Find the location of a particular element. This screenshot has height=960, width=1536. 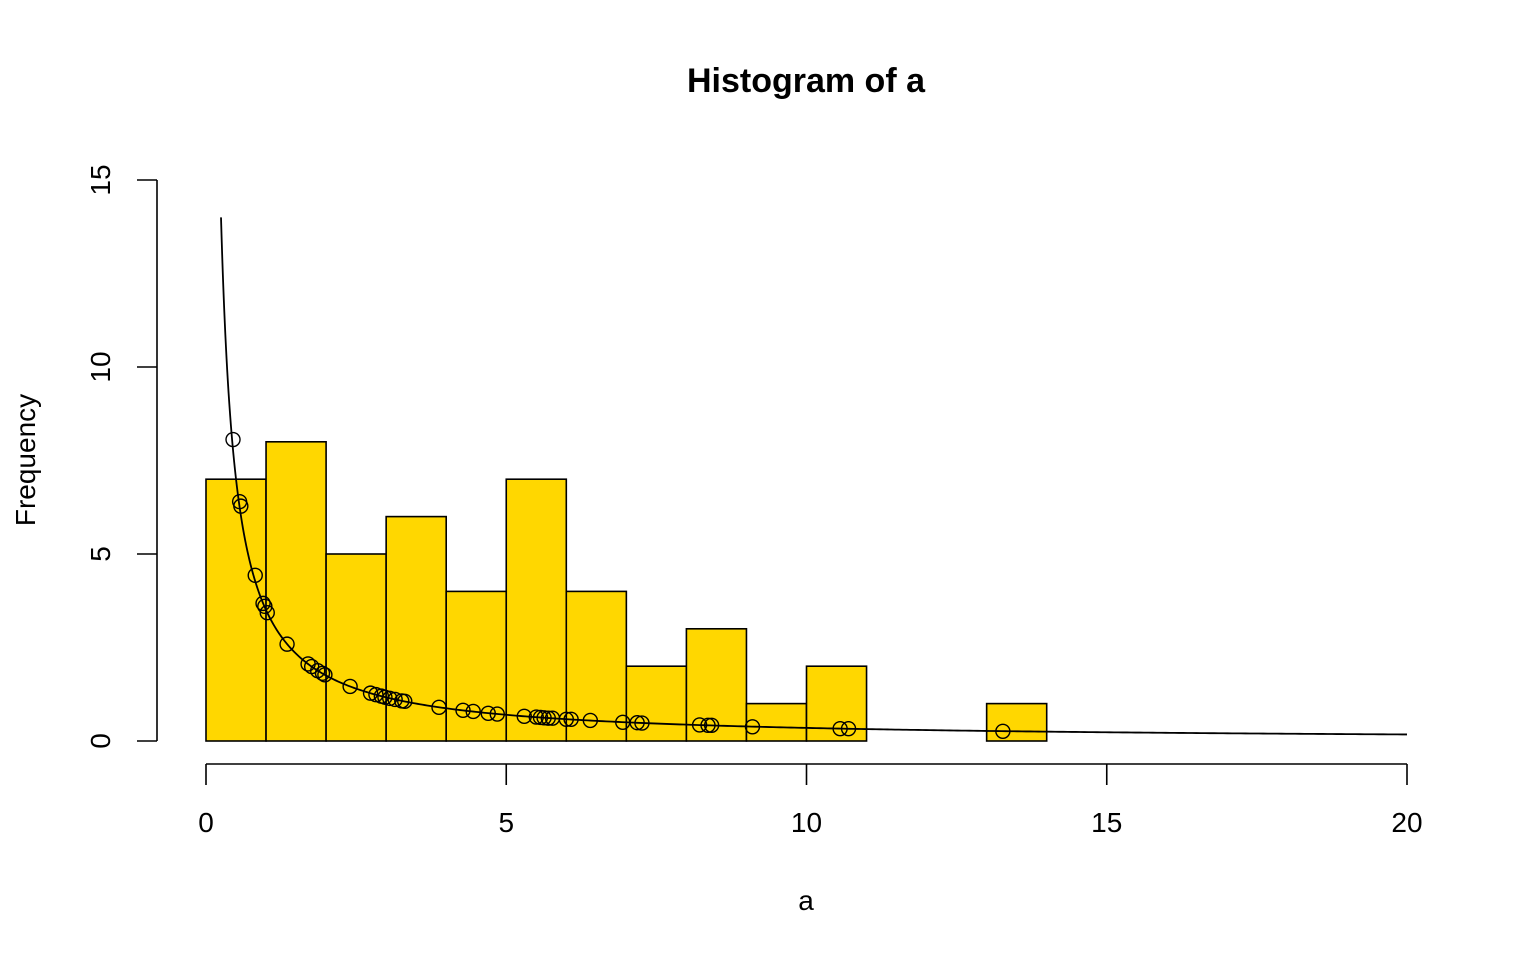

x-tick-label-2: 10 is located at coordinates (806, 822).